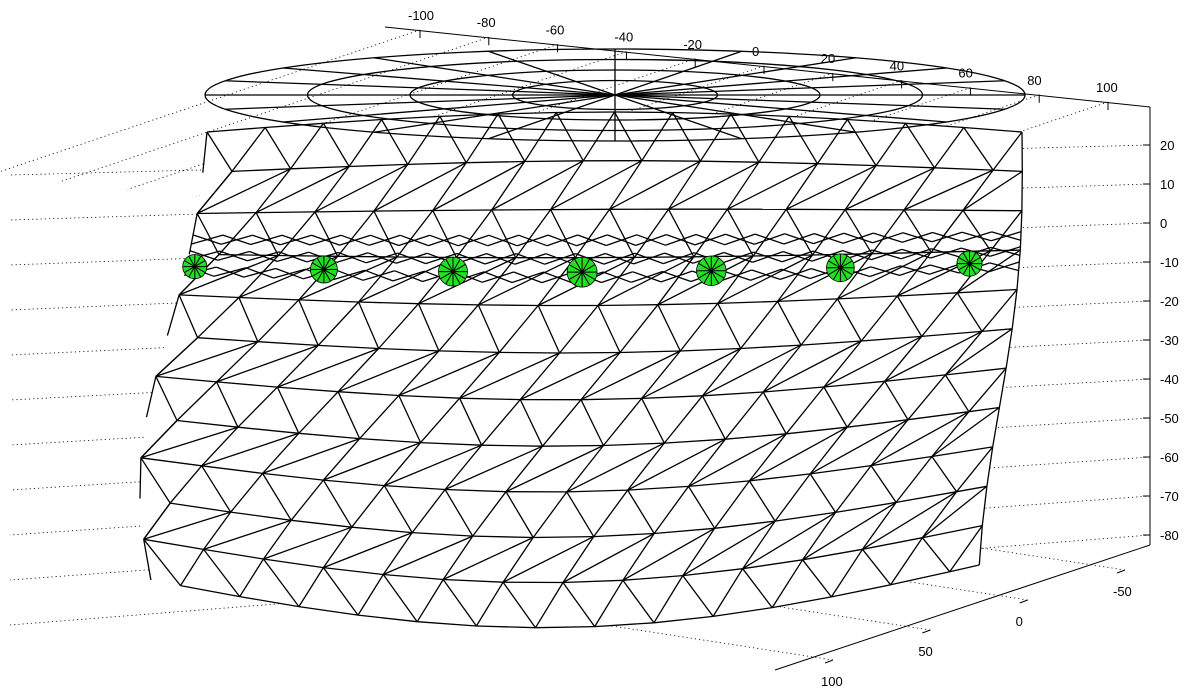 Image resolution: width=1201 pixels, height=694 pixels. Describe the element at coordinates (1169, 340) in the screenshot. I see `z-tick-label: -30` at that location.